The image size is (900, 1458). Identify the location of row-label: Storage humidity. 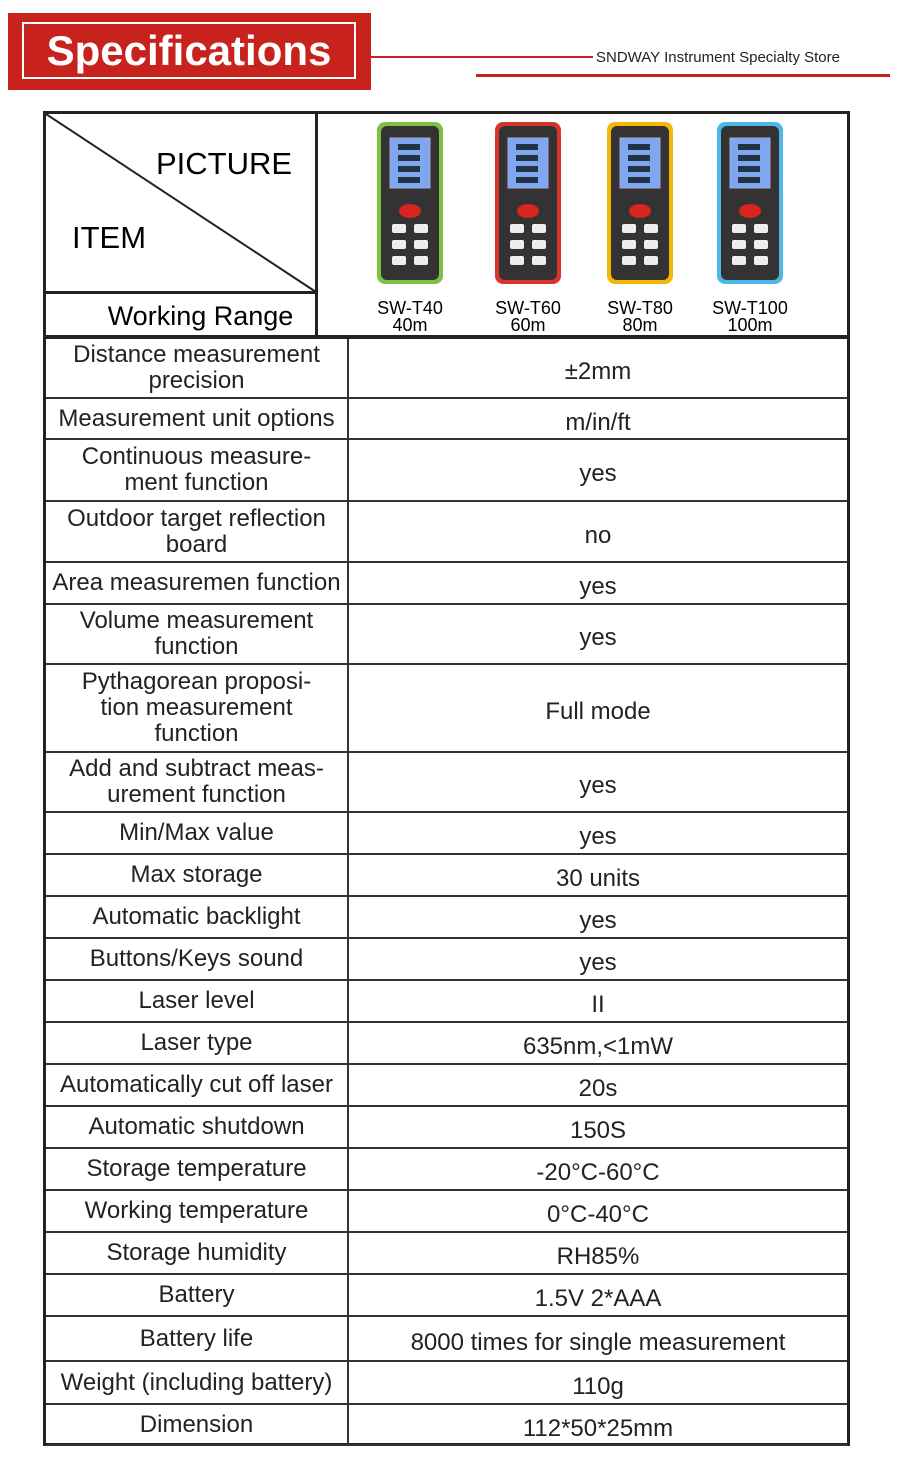
(197, 1254).